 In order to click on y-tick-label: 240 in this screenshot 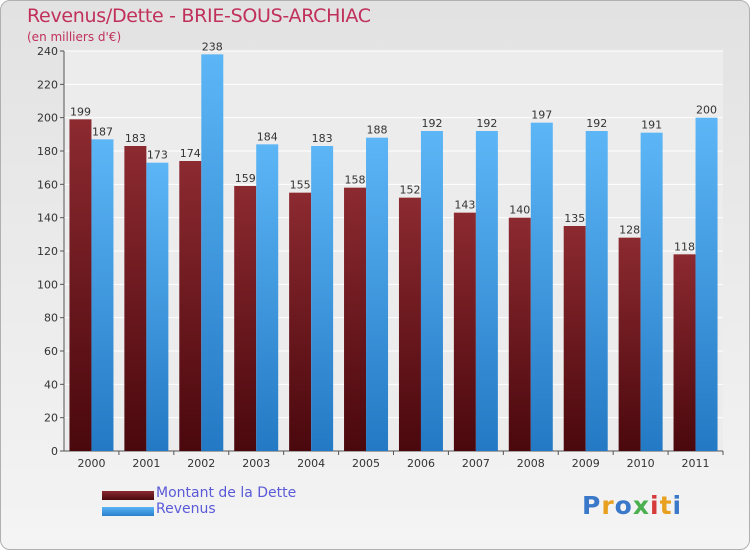, I will do `click(47, 51)`.